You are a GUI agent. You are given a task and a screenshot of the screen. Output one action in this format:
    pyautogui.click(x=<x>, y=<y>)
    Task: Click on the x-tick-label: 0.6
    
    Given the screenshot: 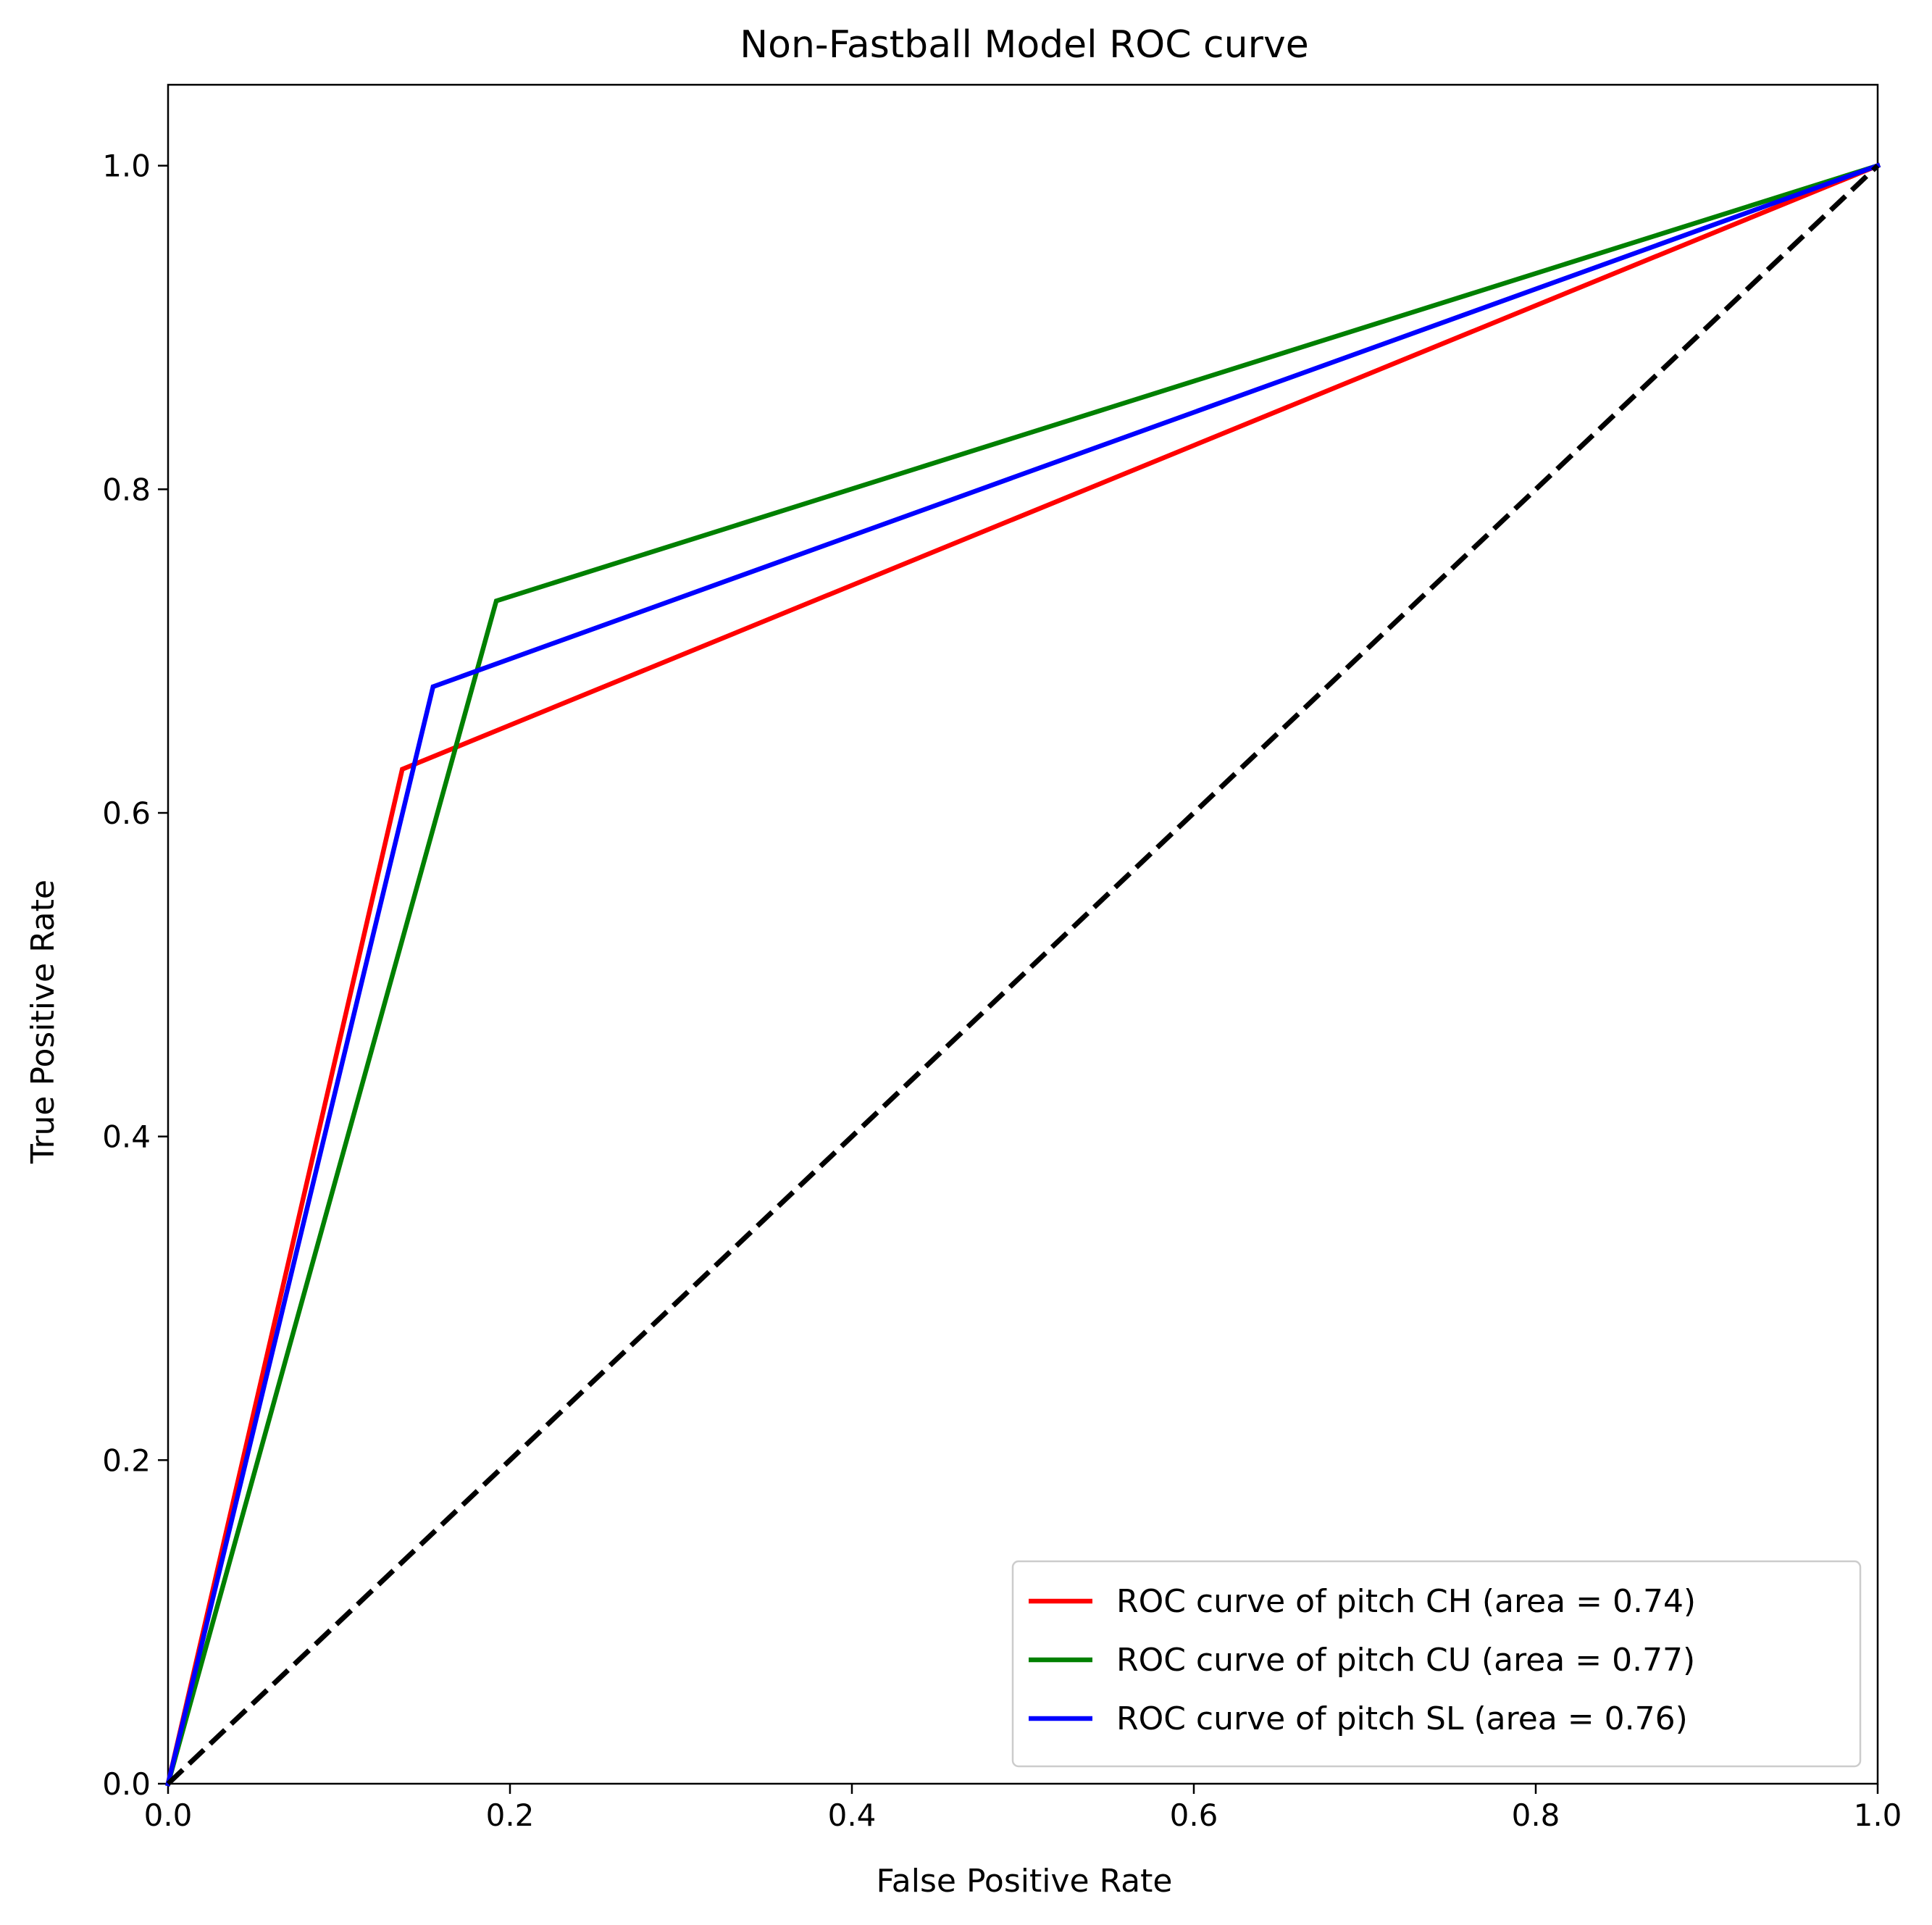 What is the action you would take?
    pyautogui.click(x=1194, y=1815)
    